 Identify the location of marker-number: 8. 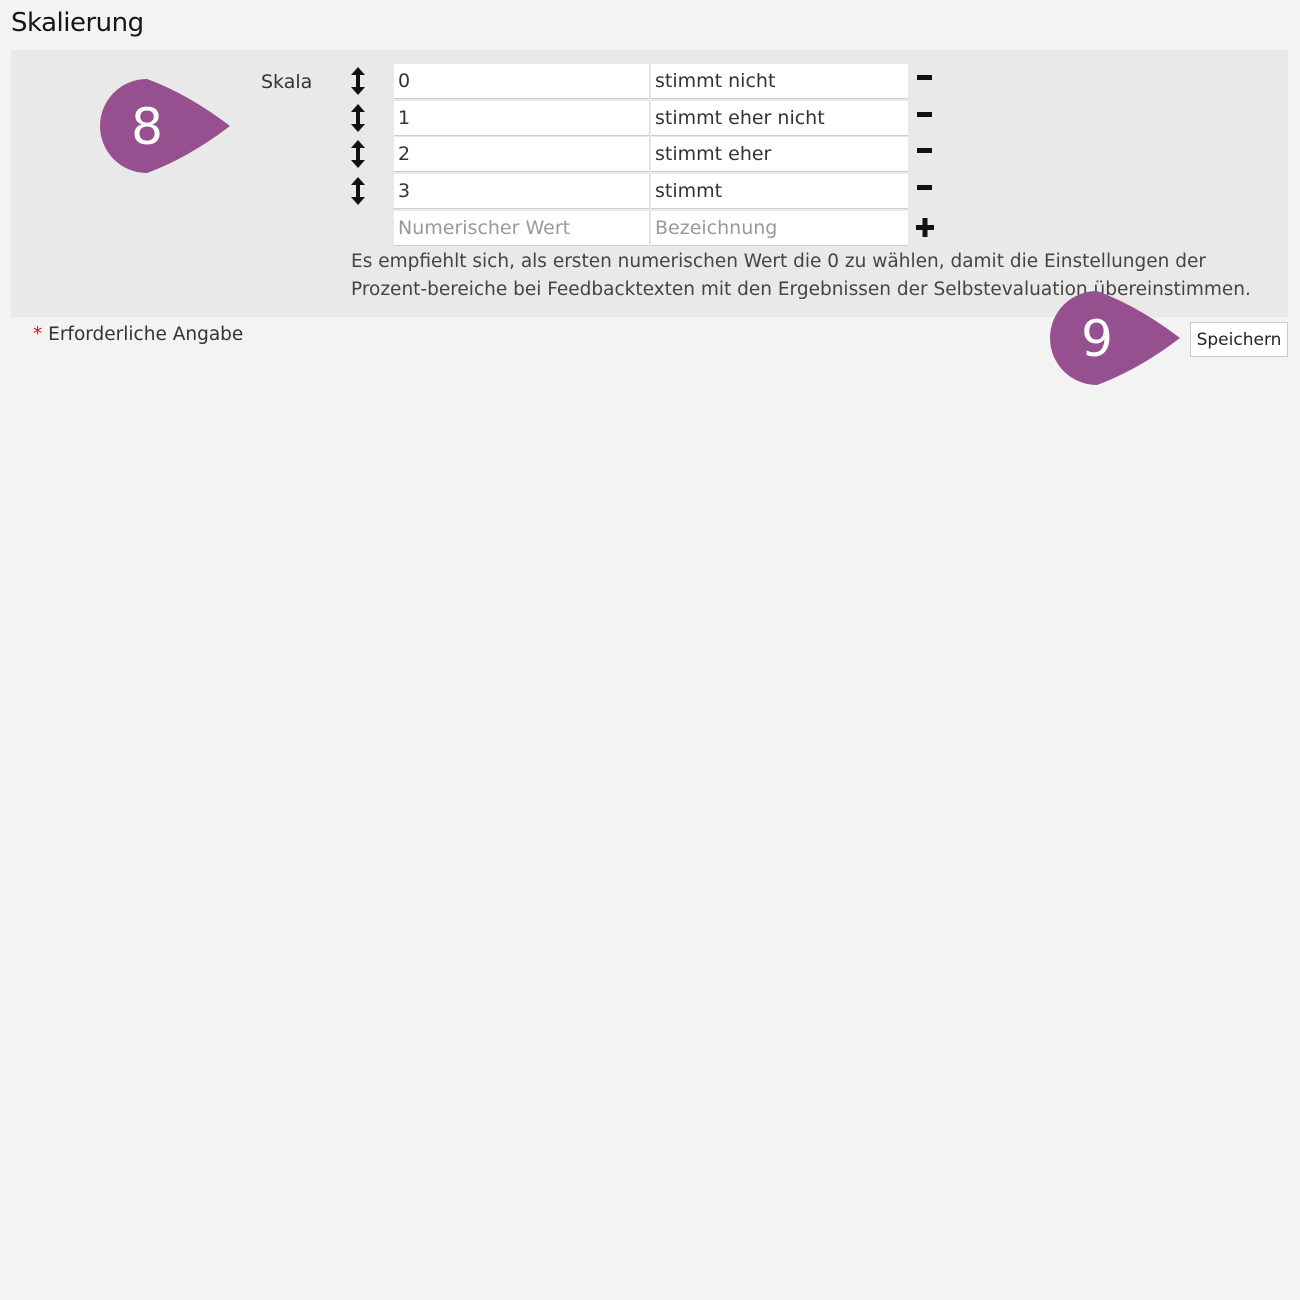
(147, 127).